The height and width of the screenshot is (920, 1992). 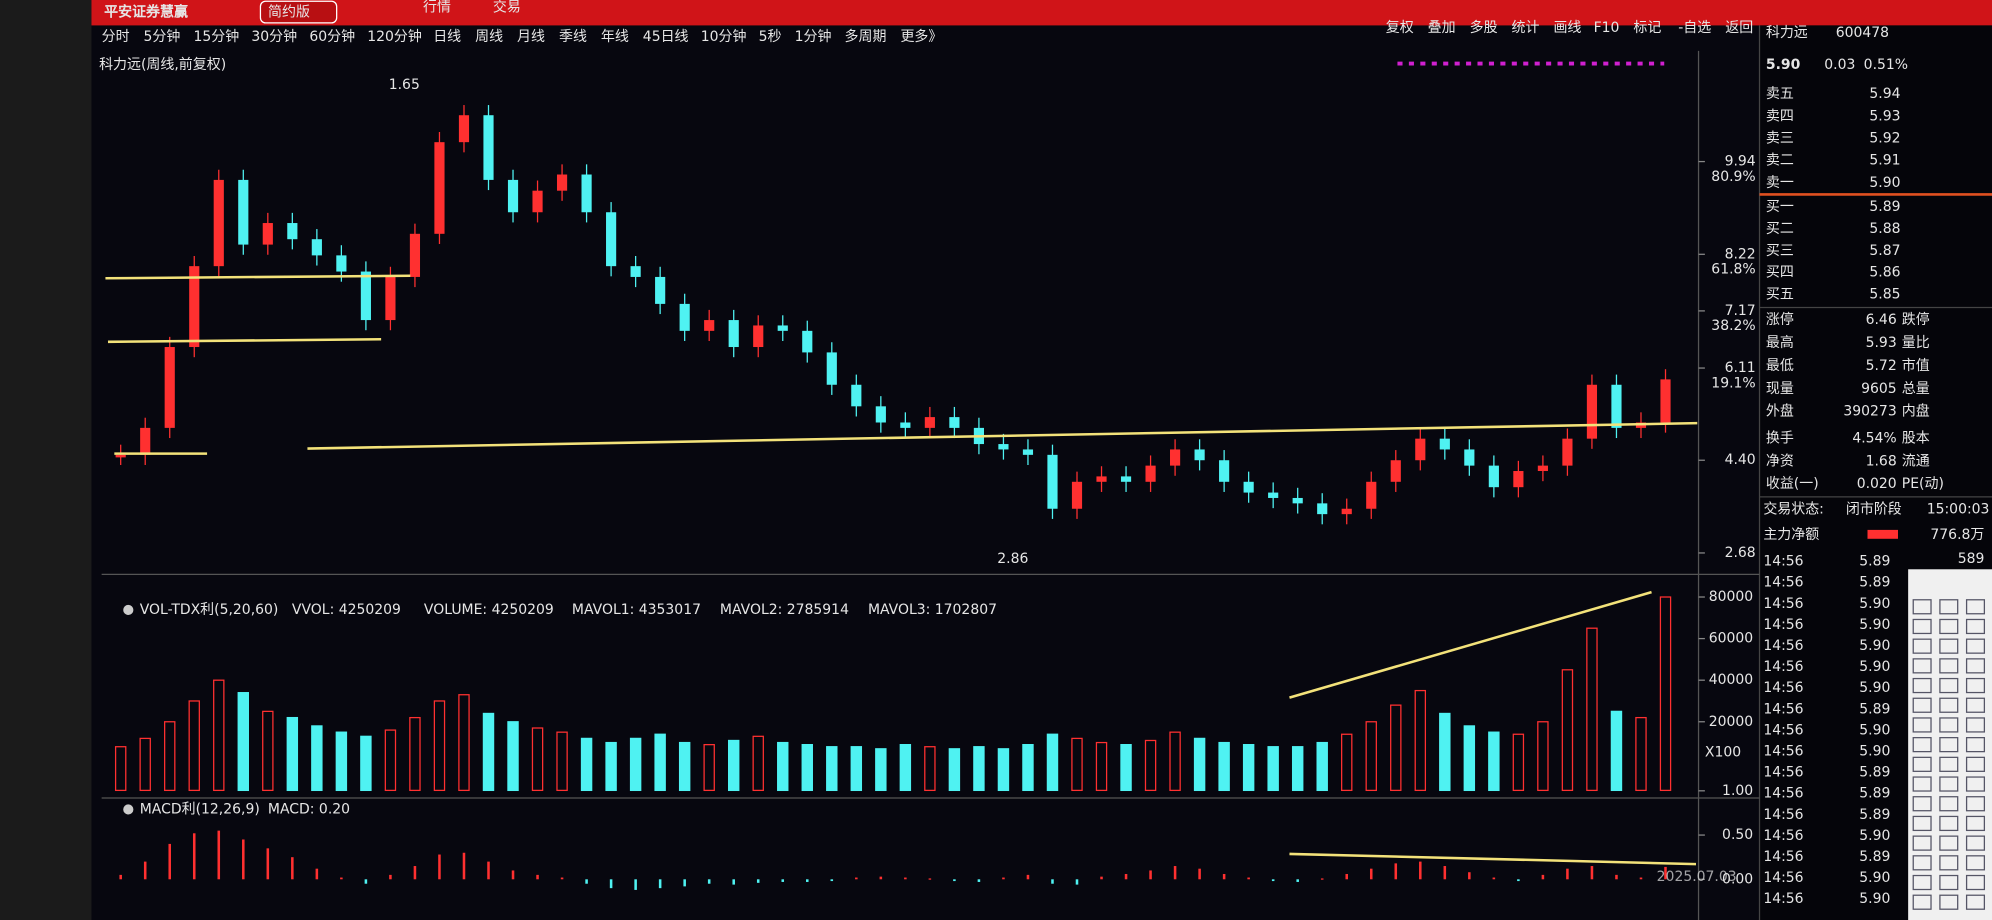 I want to click on period: 15分钟, so click(x=216, y=36).